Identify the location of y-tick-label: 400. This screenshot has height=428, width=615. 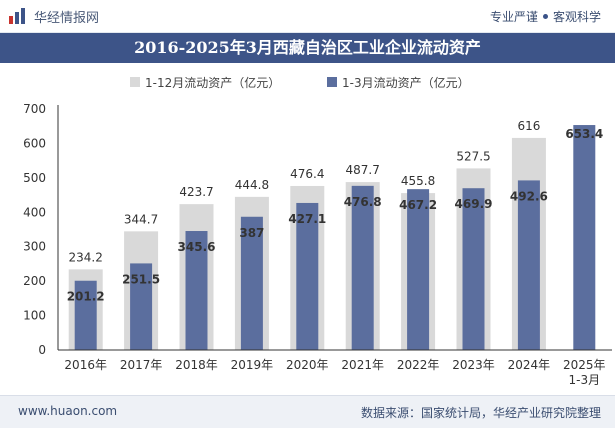
(34, 212).